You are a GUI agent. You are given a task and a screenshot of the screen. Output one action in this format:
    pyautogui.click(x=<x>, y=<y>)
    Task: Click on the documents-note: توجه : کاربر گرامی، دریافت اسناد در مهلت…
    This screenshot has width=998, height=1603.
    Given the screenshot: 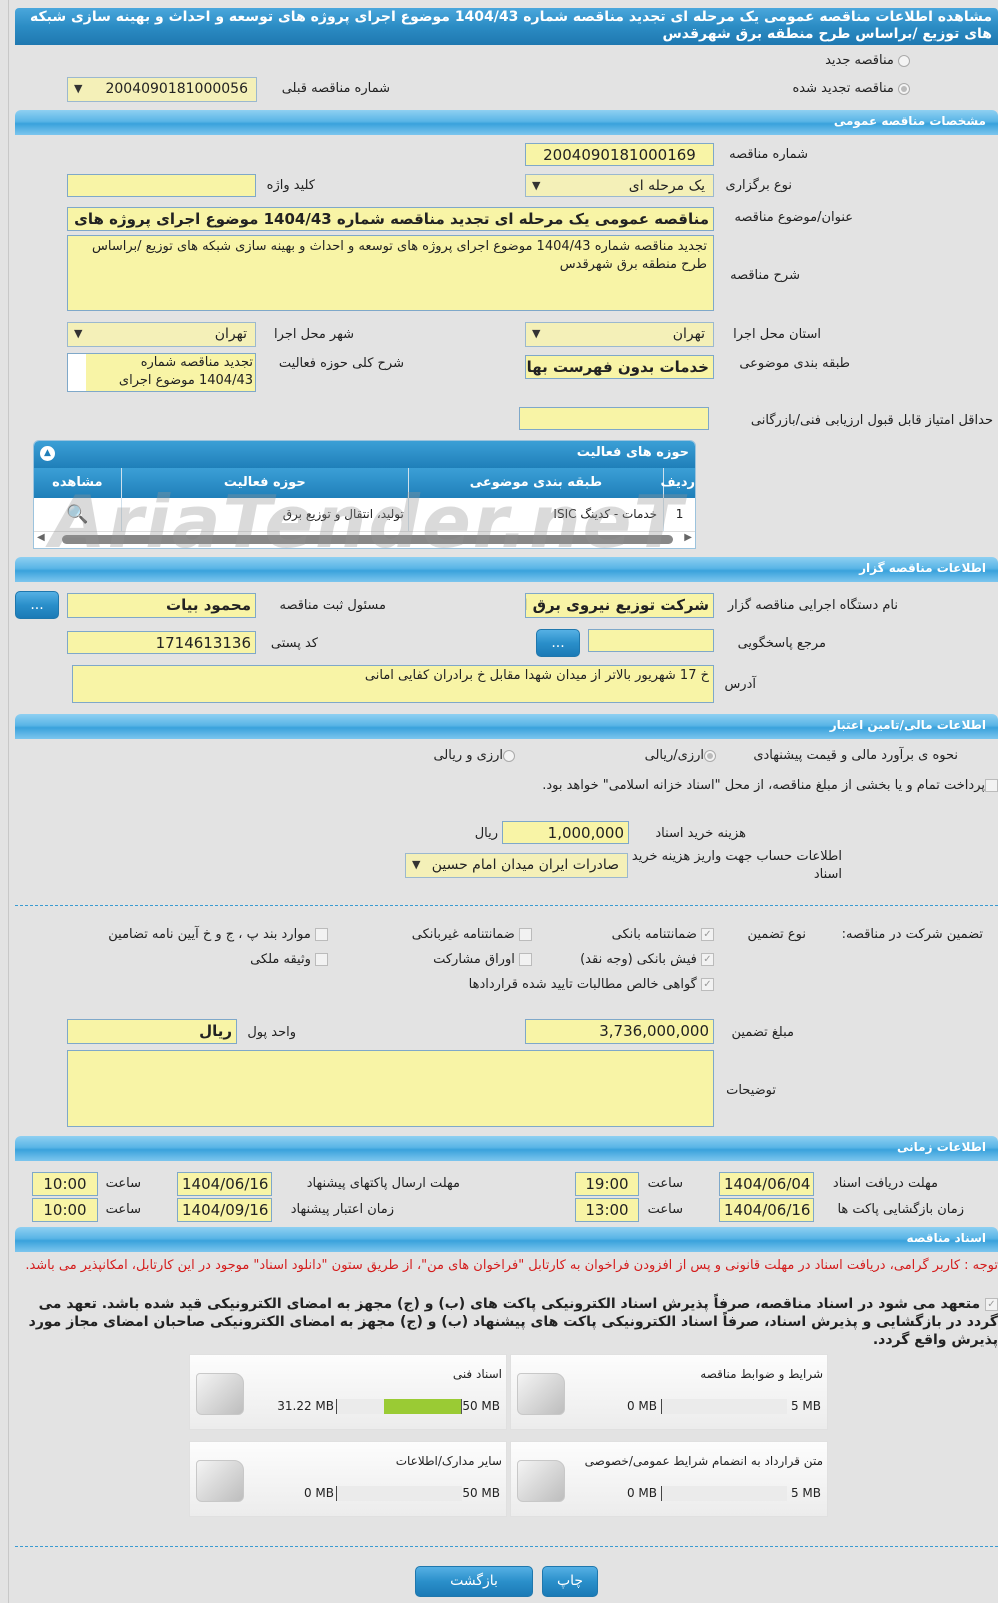 What is the action you would take?
    pyautogui.click(x=511, y=1265)
    